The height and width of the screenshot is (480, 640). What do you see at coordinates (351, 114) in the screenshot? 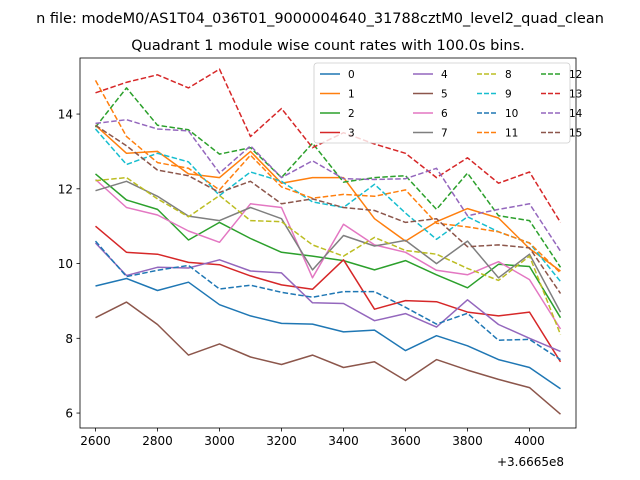
I see `legend-label-2: 2` at bounding box center [351, 114].